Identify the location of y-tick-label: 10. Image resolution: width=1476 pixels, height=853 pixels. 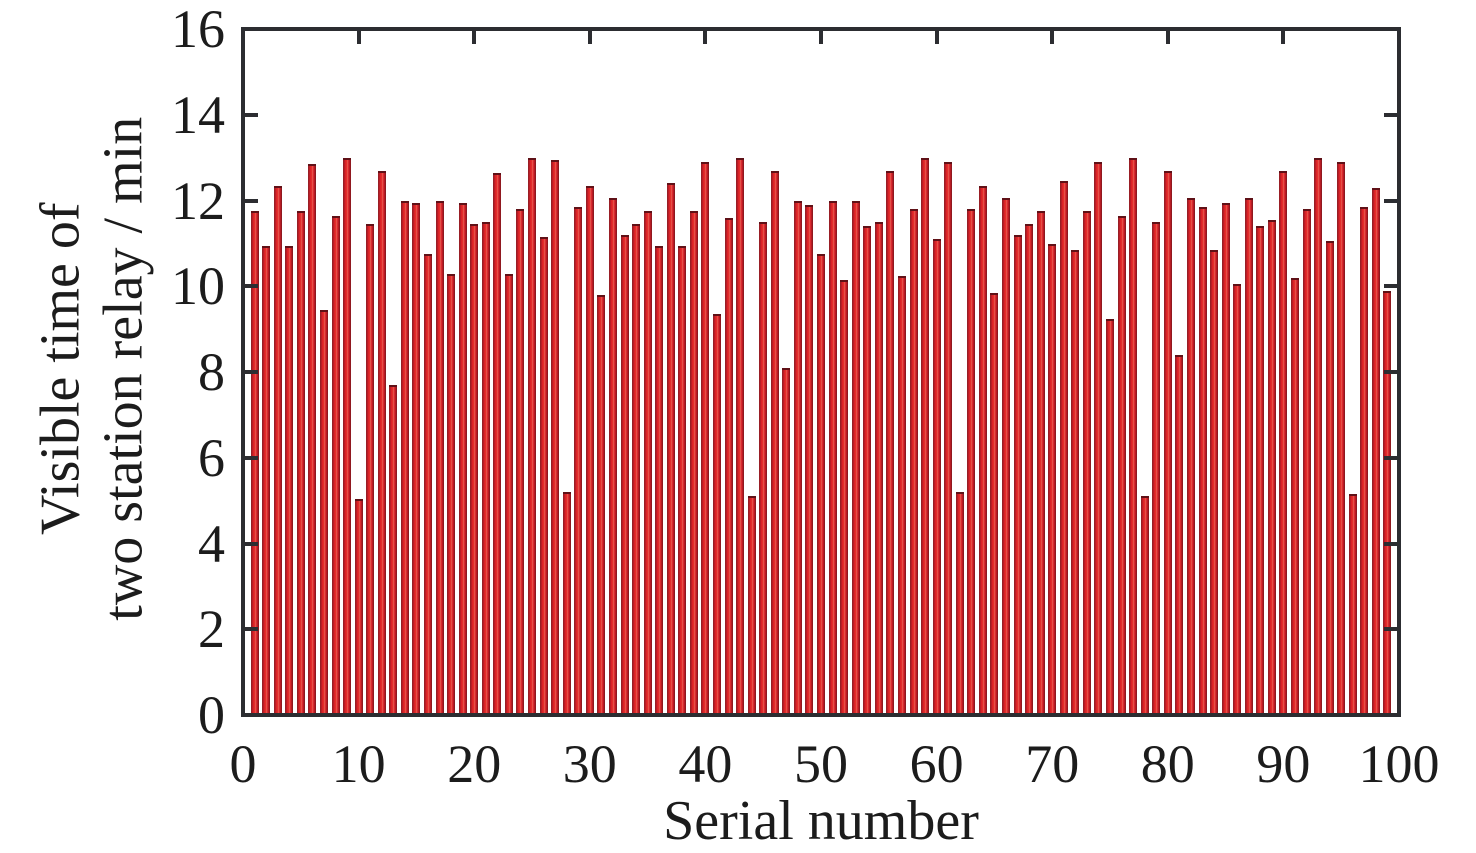
(198, 286).